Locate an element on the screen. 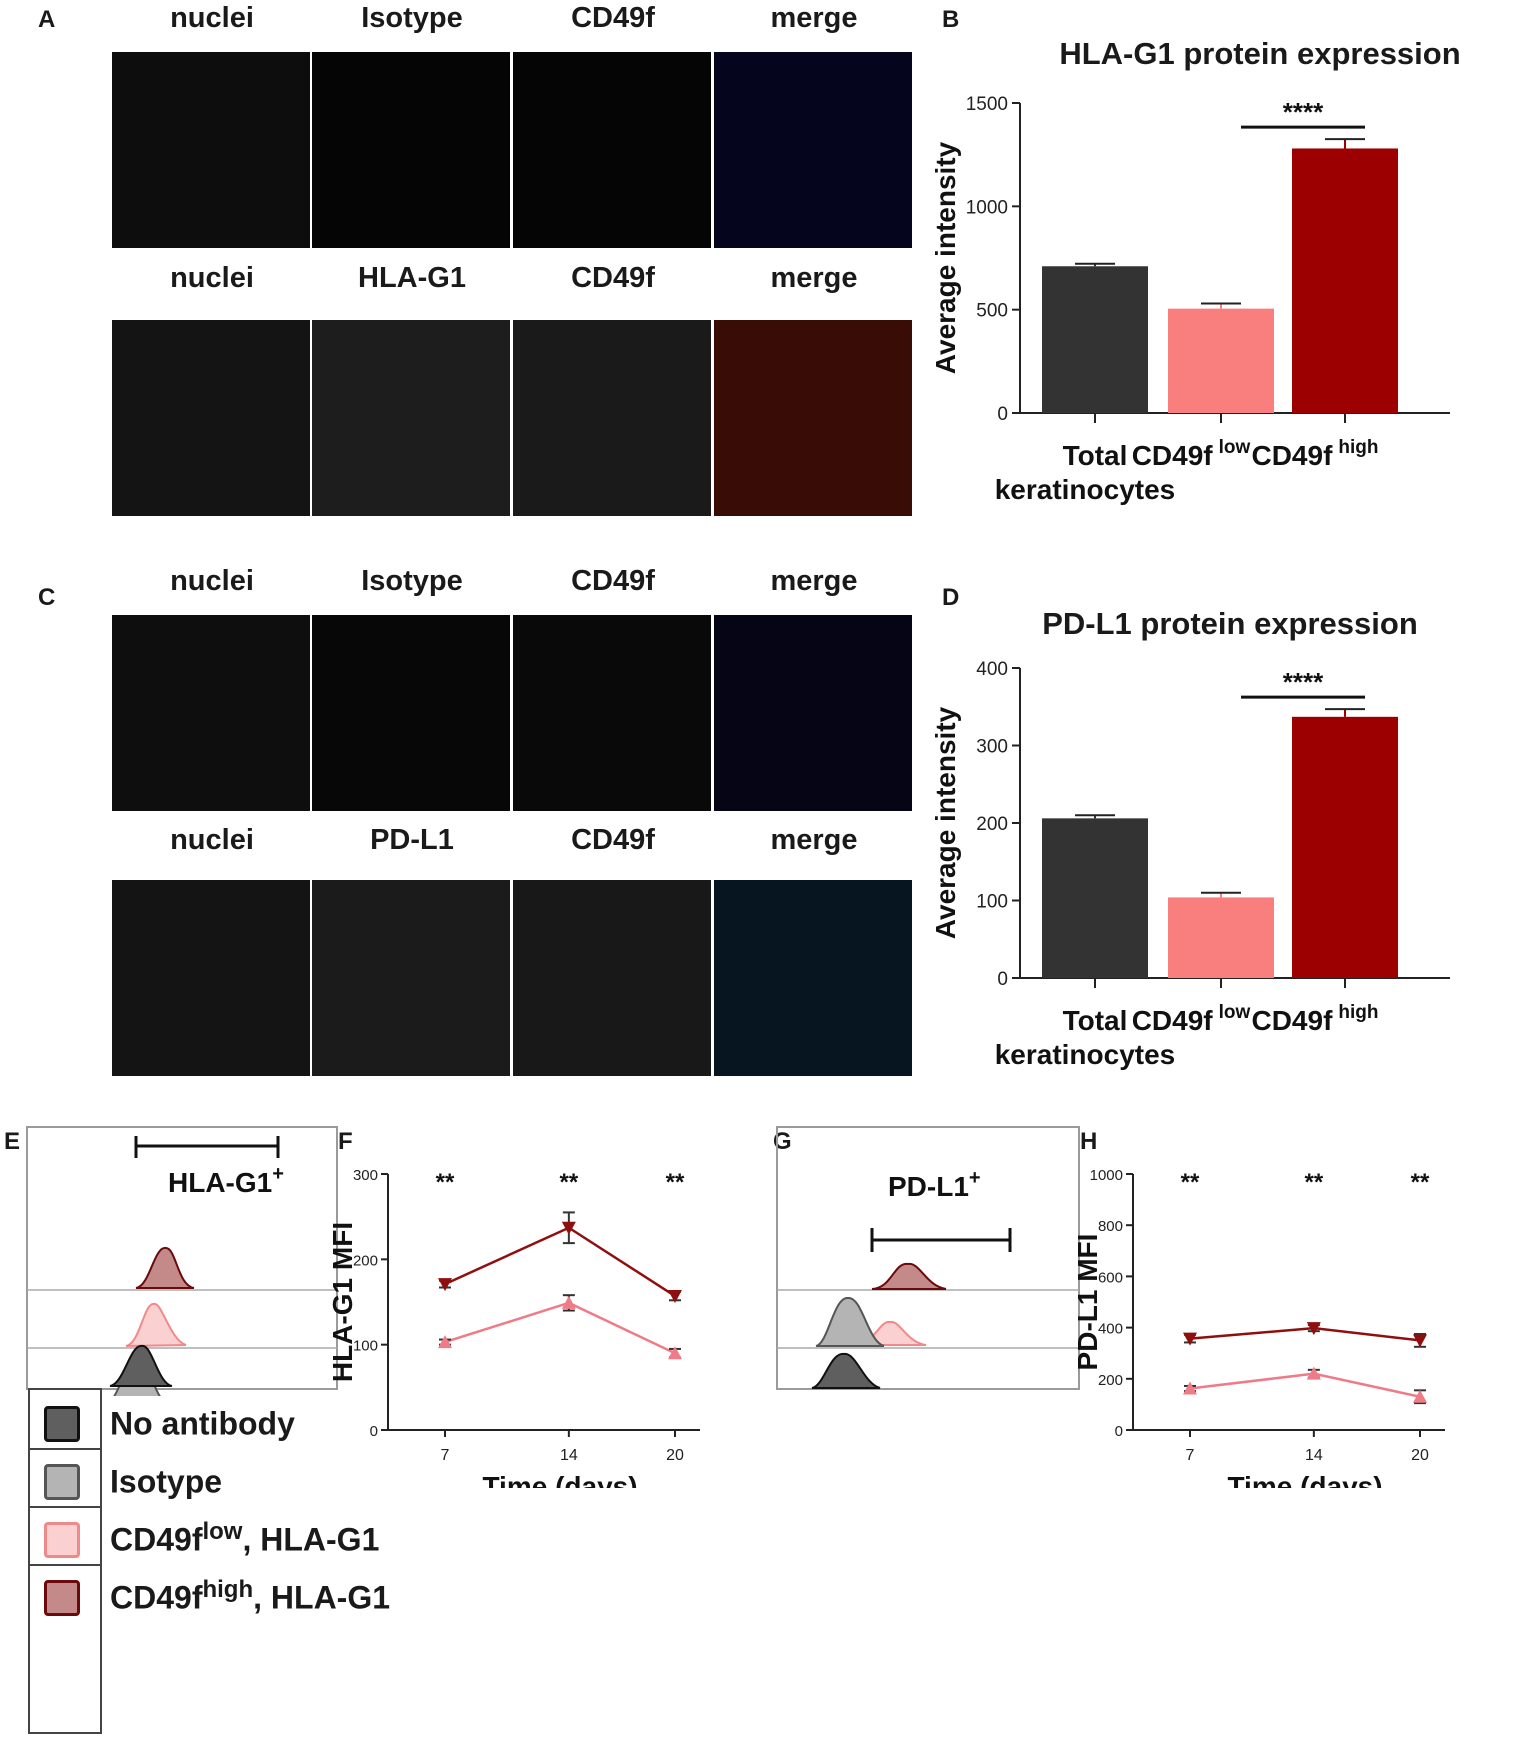 The width and height of the screenshot is (1535, 1746). y-tick-label: 1500 is located at coordinates (987, 104).